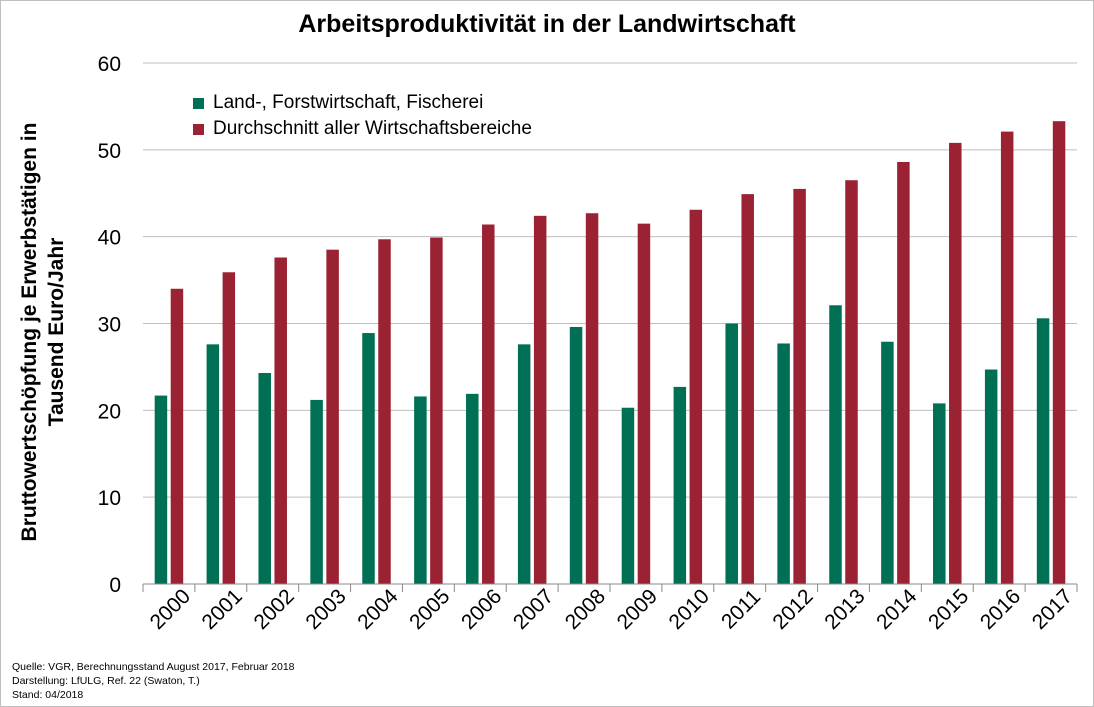 The image size is (1094, 707). I want to click on x-tick-label-2003: 2003, so click(325, 609).